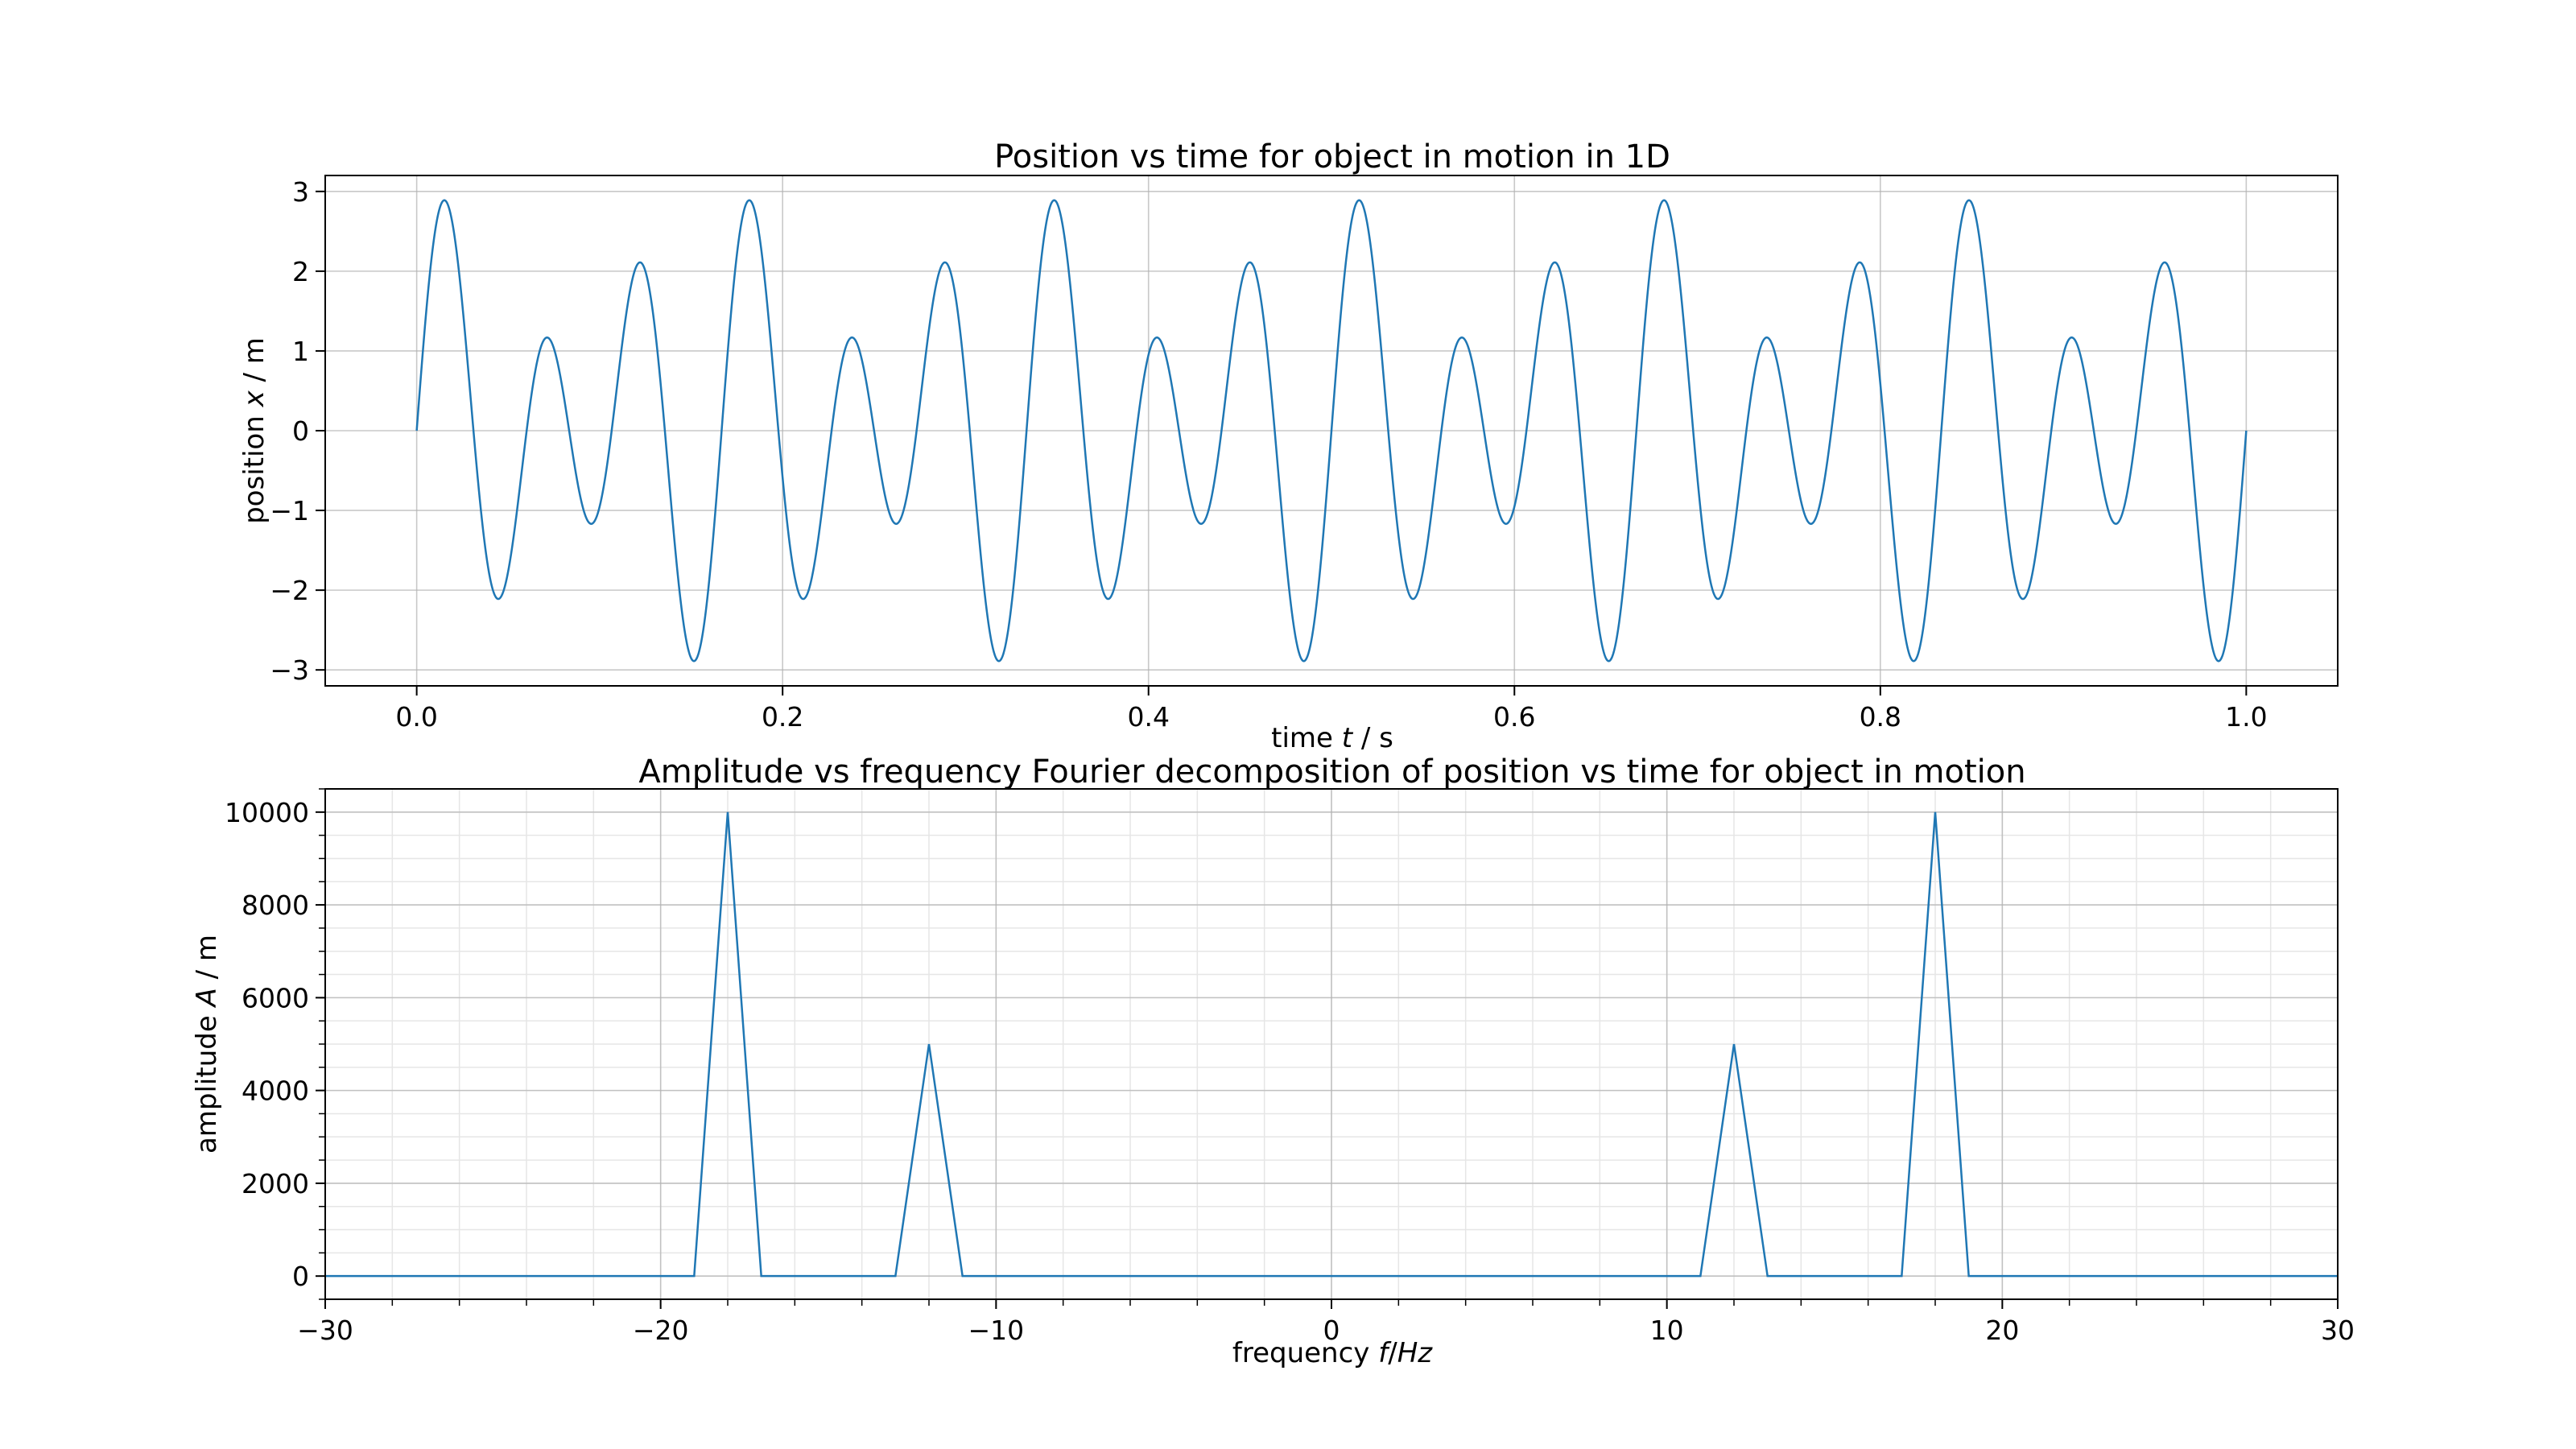  I want to click on x-axis-label: time t / s, so click(1332, 738).